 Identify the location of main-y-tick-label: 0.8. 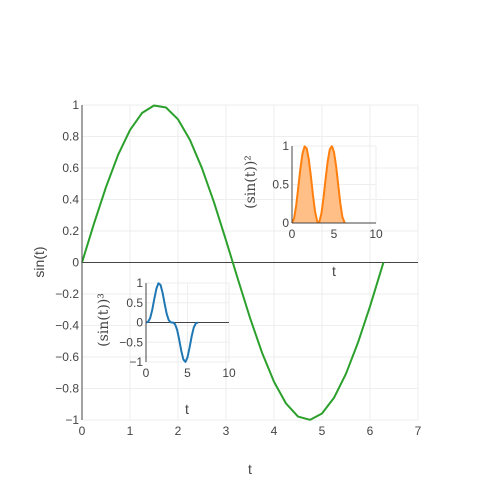
(70, 137).